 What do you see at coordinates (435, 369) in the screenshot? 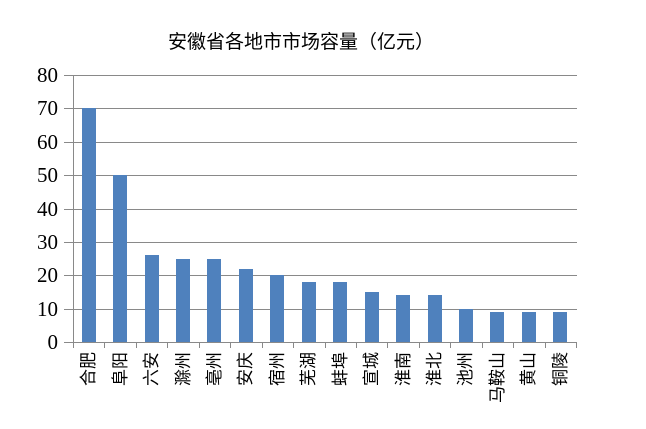
I see `x-axis-category-label: 淮北` at bounding box center [435, 369].